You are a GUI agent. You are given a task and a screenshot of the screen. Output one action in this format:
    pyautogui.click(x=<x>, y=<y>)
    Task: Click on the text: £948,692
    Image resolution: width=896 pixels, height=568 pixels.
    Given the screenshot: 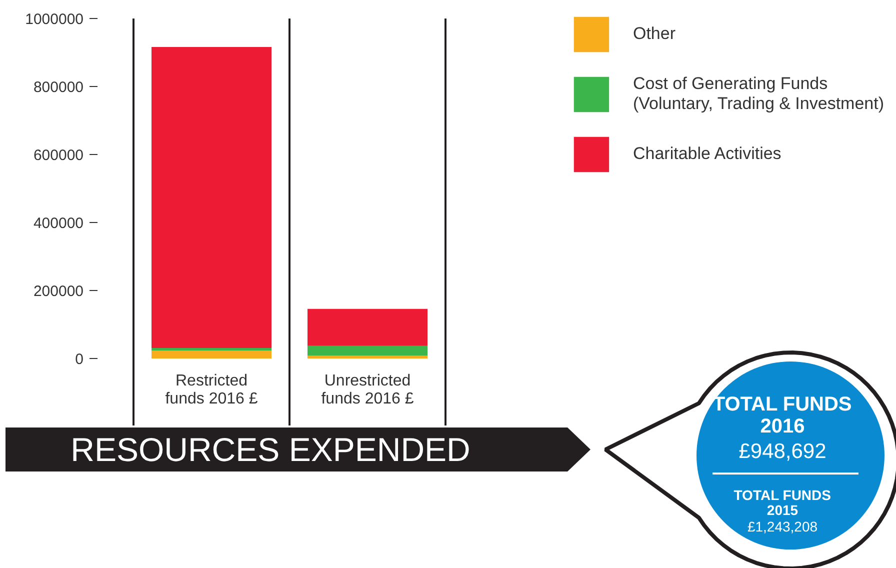 What is the action you would take?
    pyautogui.click(x=782, y=451)
    